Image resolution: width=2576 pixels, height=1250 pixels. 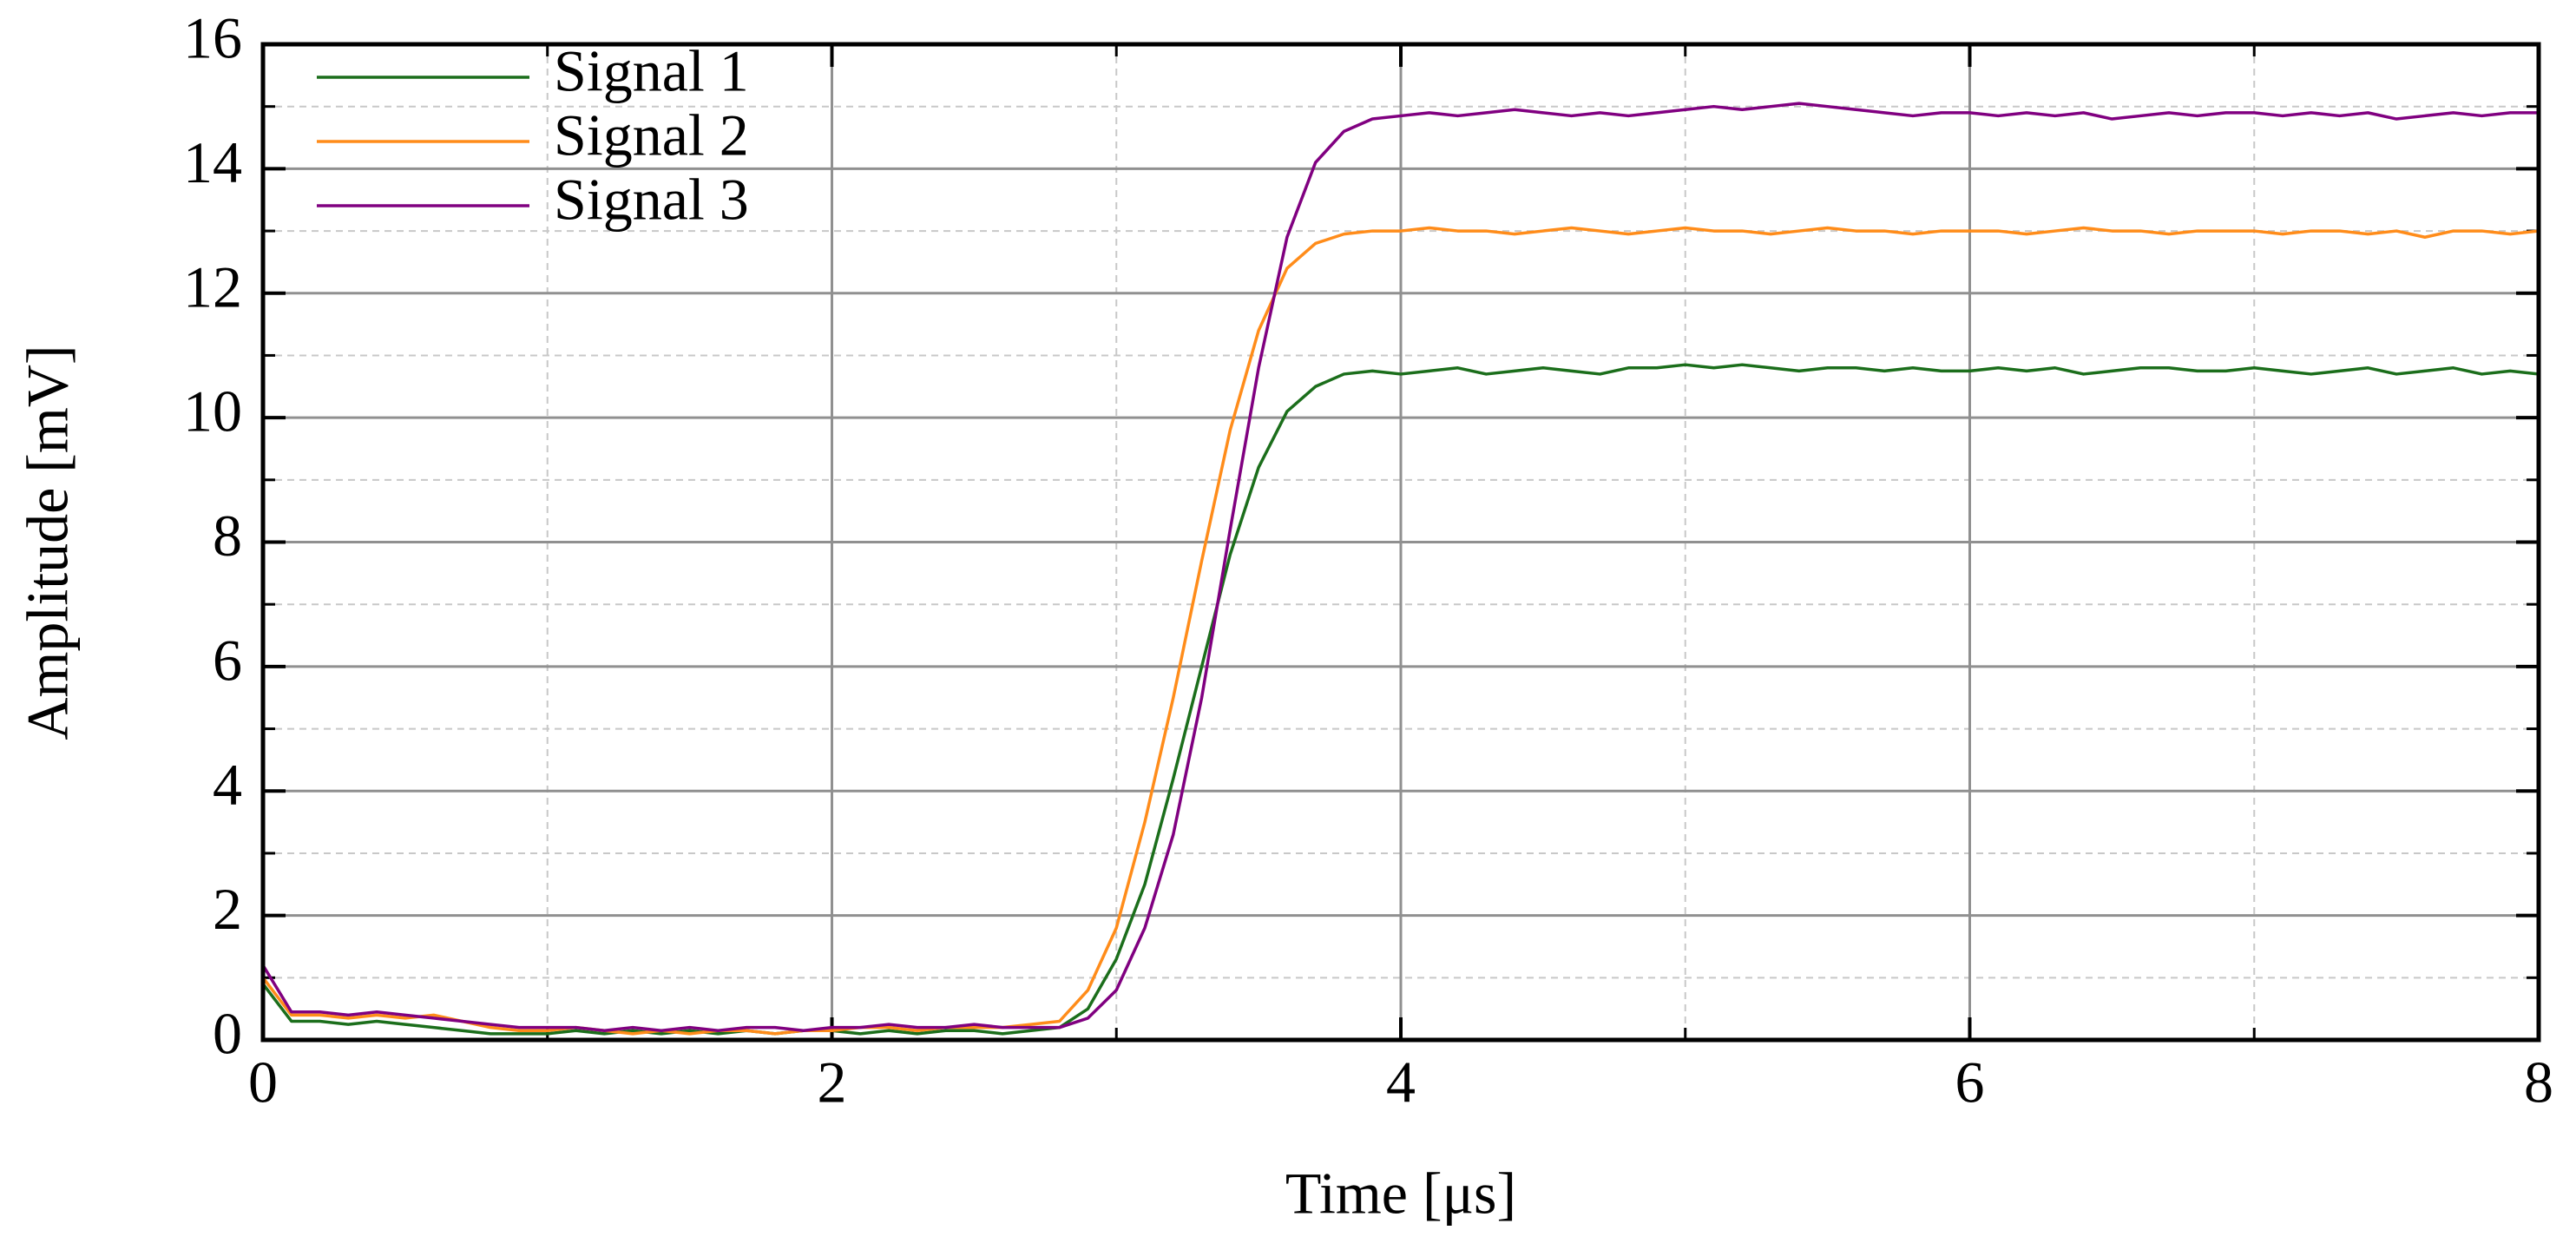 I want to click on x-tick-label: 4, so click(x=1401, y=1082).